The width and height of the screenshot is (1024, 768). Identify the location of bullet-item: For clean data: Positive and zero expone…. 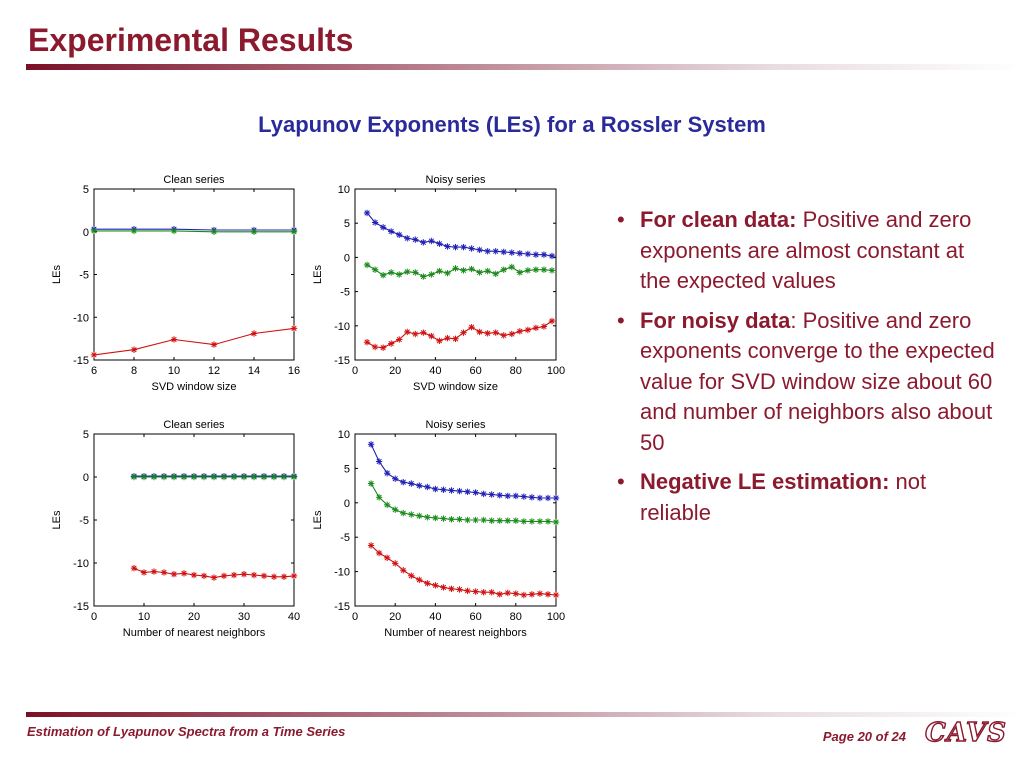
(805, 251).